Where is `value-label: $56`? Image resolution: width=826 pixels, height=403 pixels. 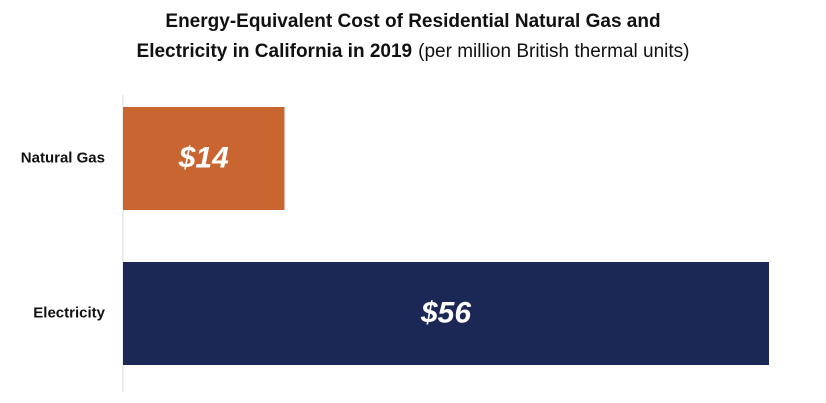
value-label: $56 is located at coordinates (445, 312).